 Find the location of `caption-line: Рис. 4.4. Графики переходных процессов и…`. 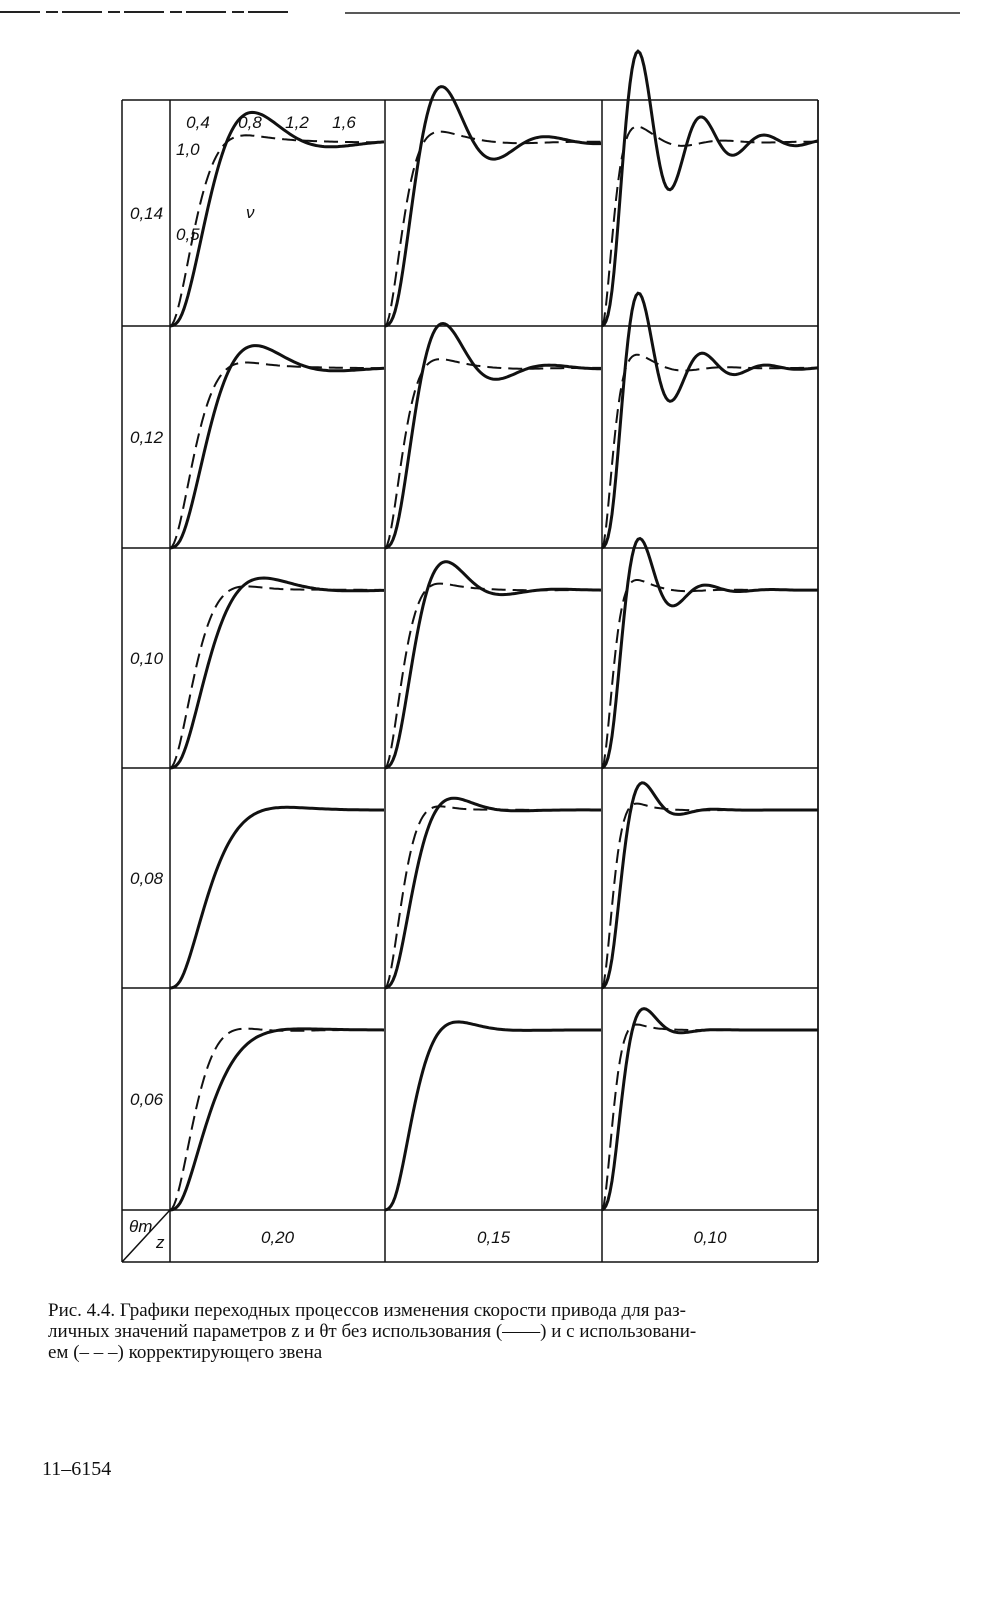

caption-line: Рис. 4.4. Графики переходных процессов и… is located at coordinates (367, 1310).